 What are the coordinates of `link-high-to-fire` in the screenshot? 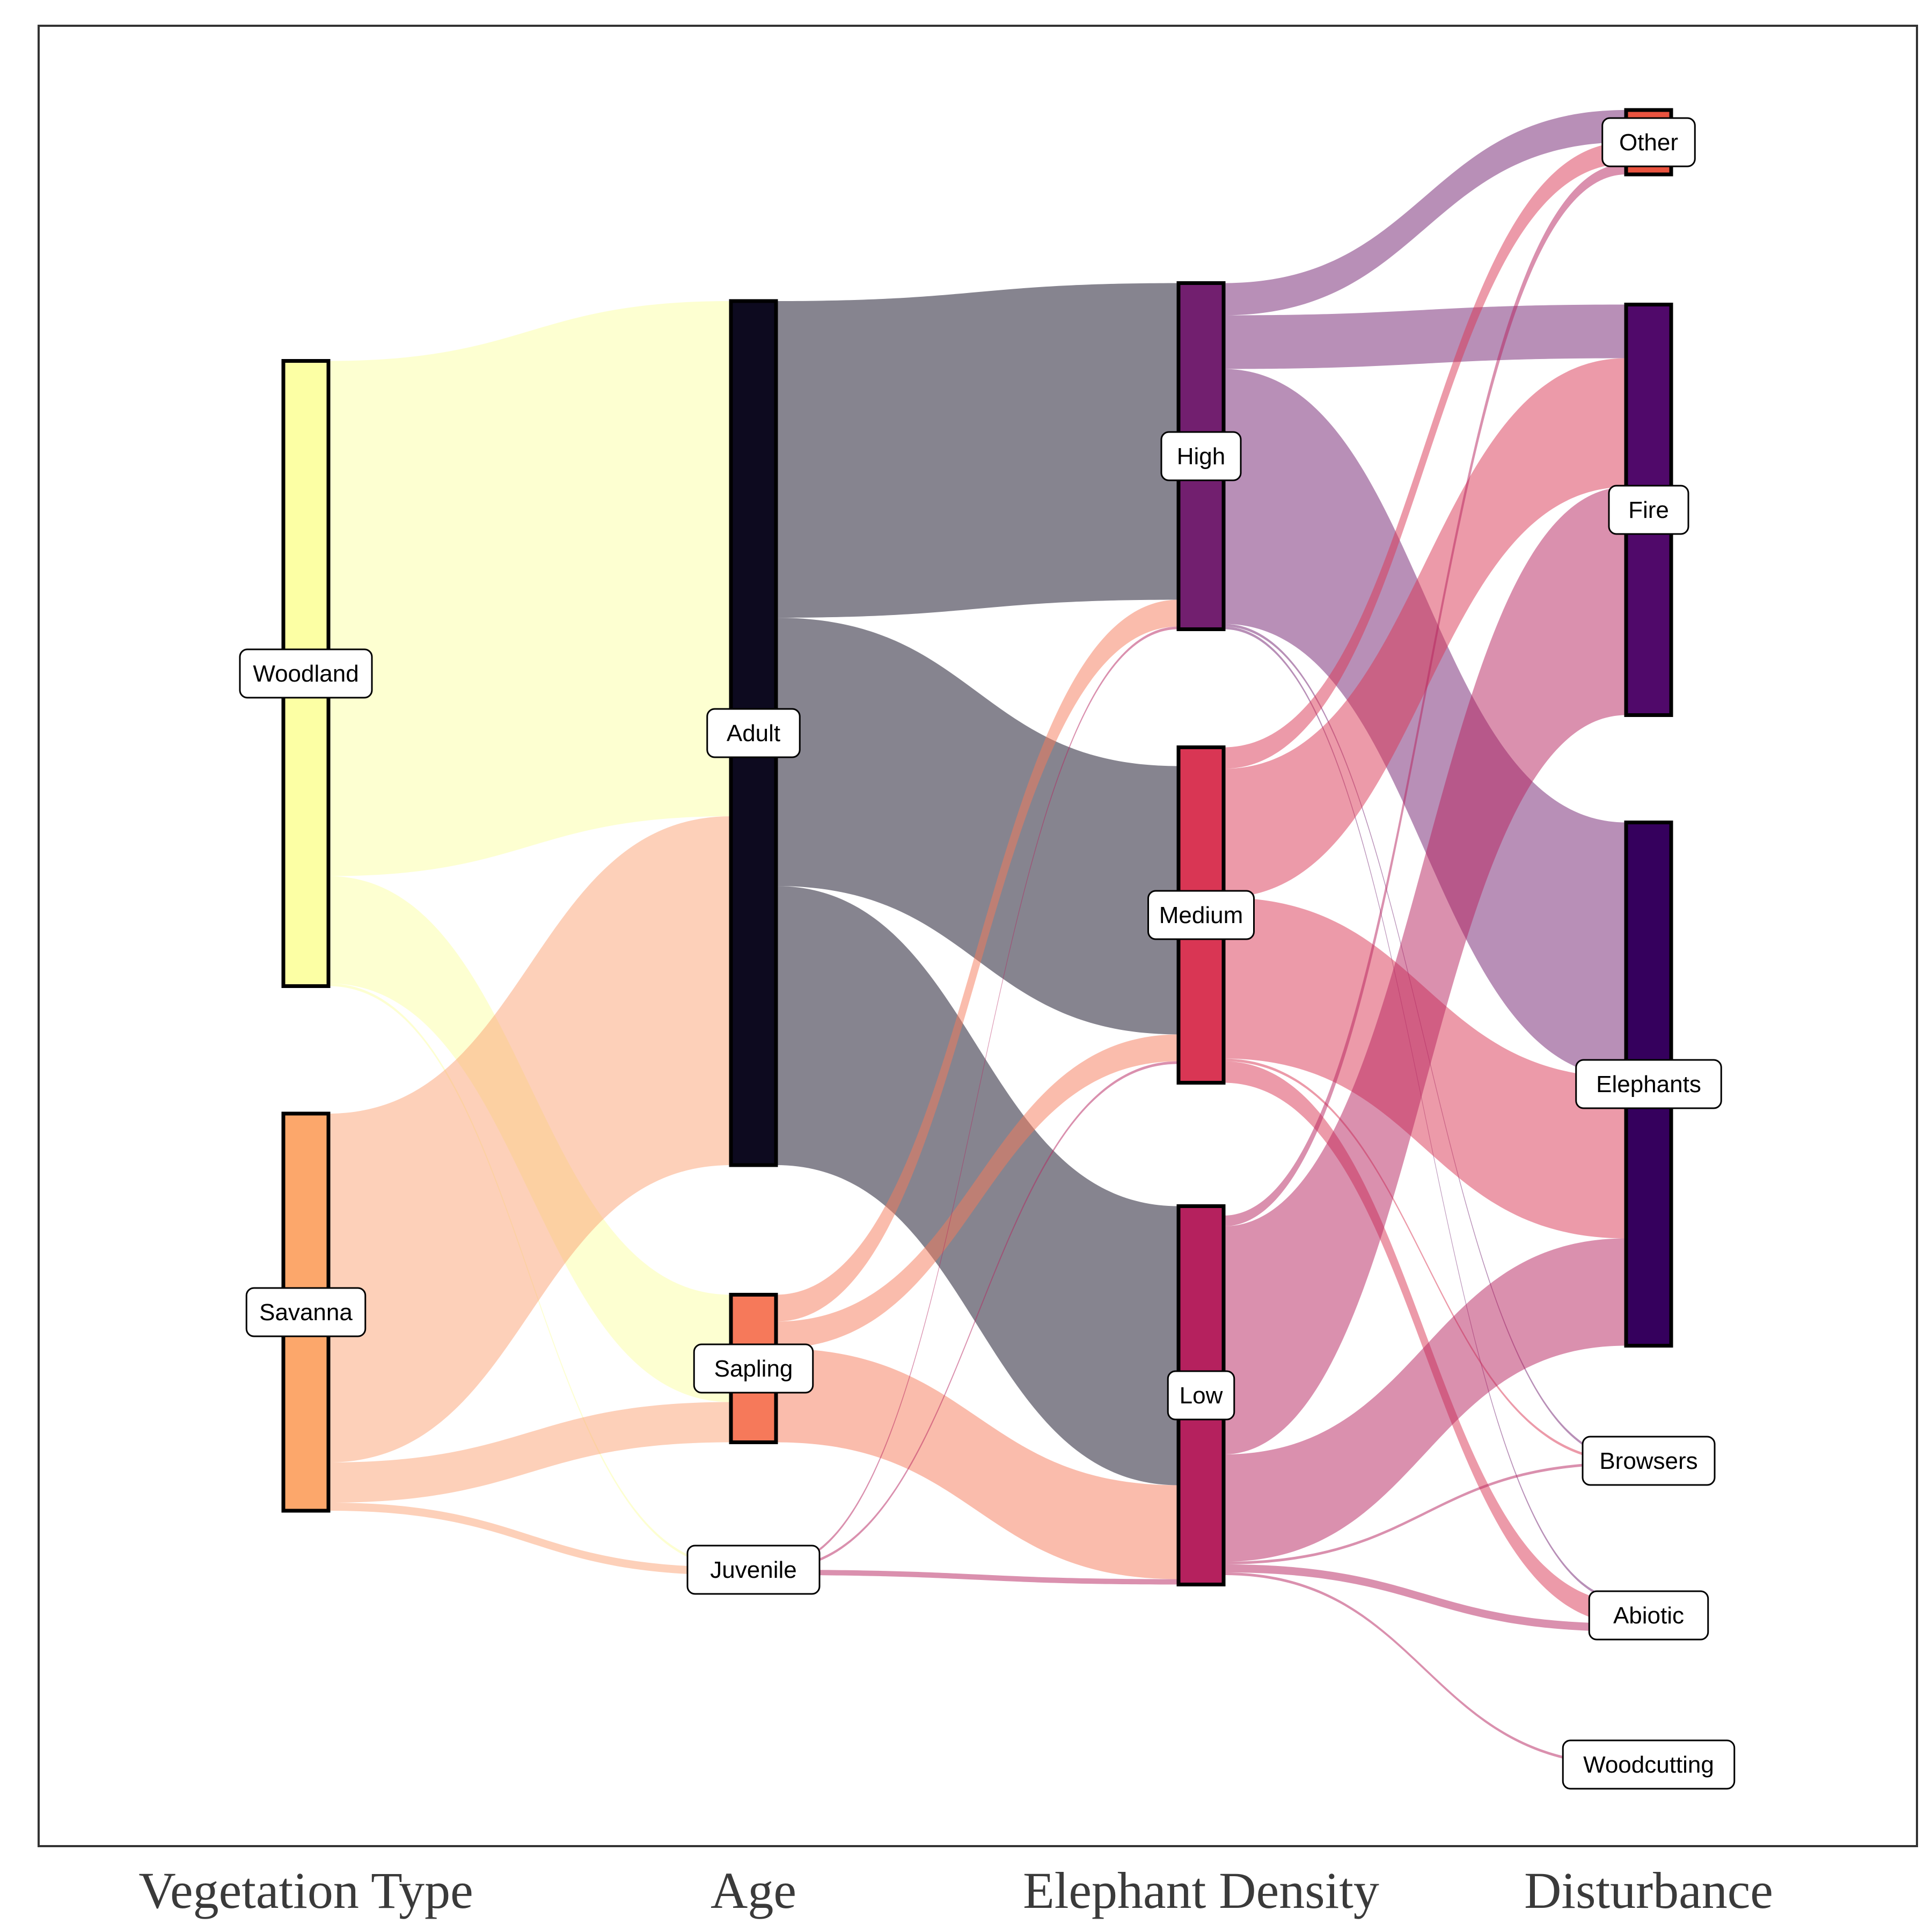 It's located at (1425, 336).